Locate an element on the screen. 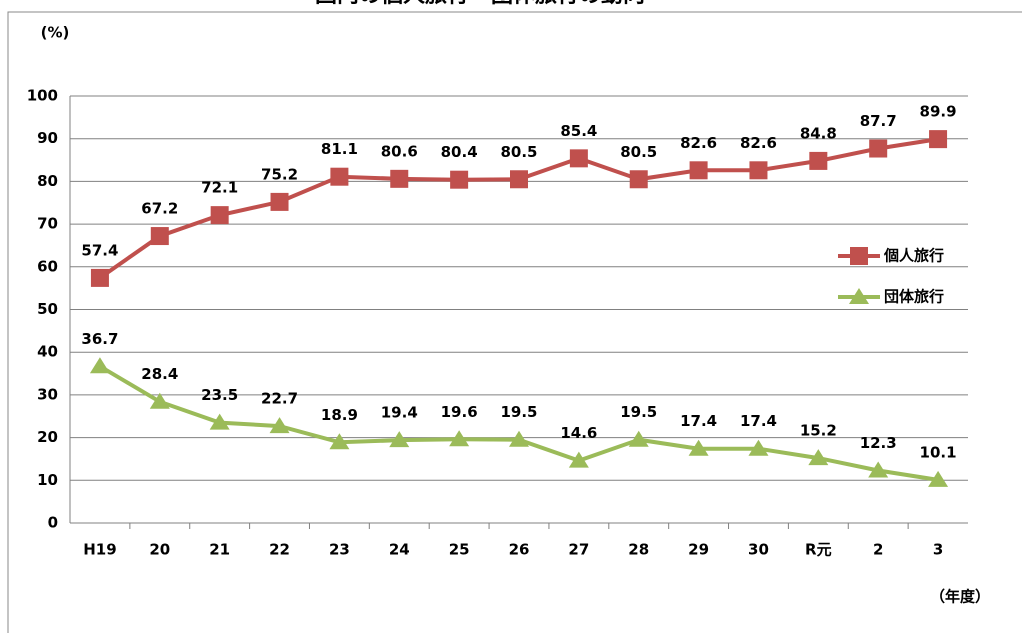 The height and width of the screenshot is (633, 1022). y-tick-label: 30 is located at coordinates (47, 394).